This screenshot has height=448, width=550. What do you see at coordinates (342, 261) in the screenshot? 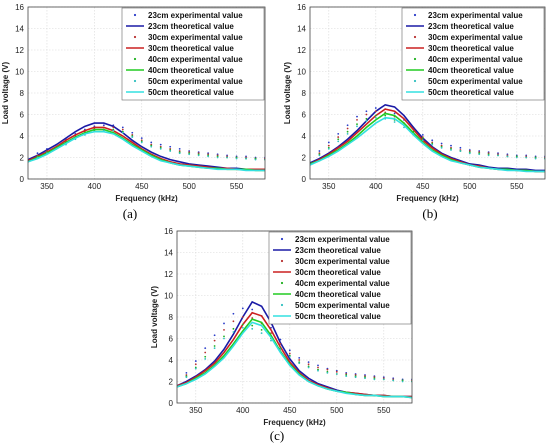
I see `legend-label: 30cm experimental value` at bounding box center [342, 261].